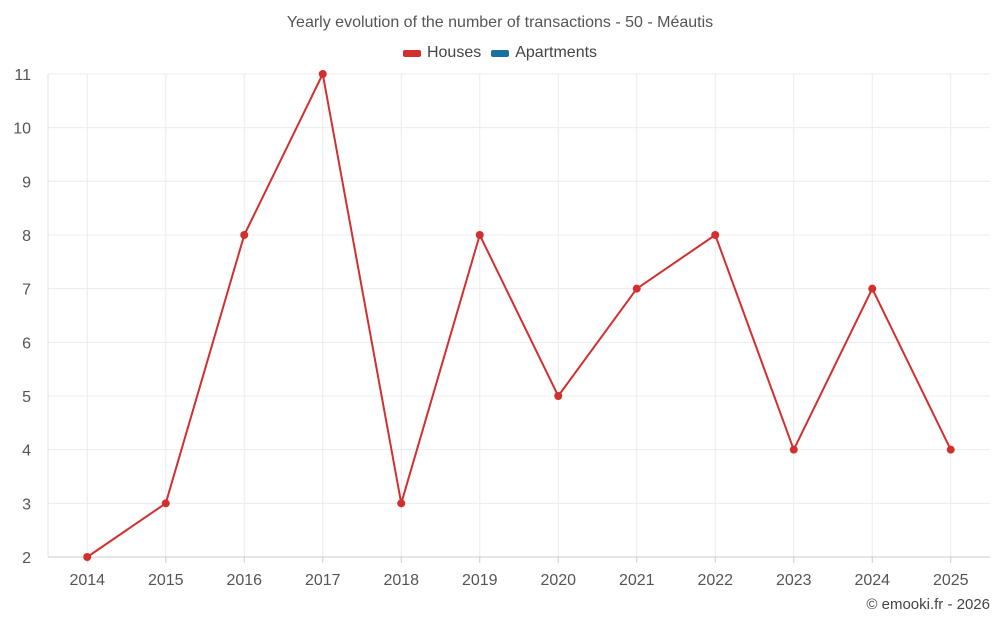 The image size is (1000, 625). I want to click on y-tick-label: 7, so click(26, 290).